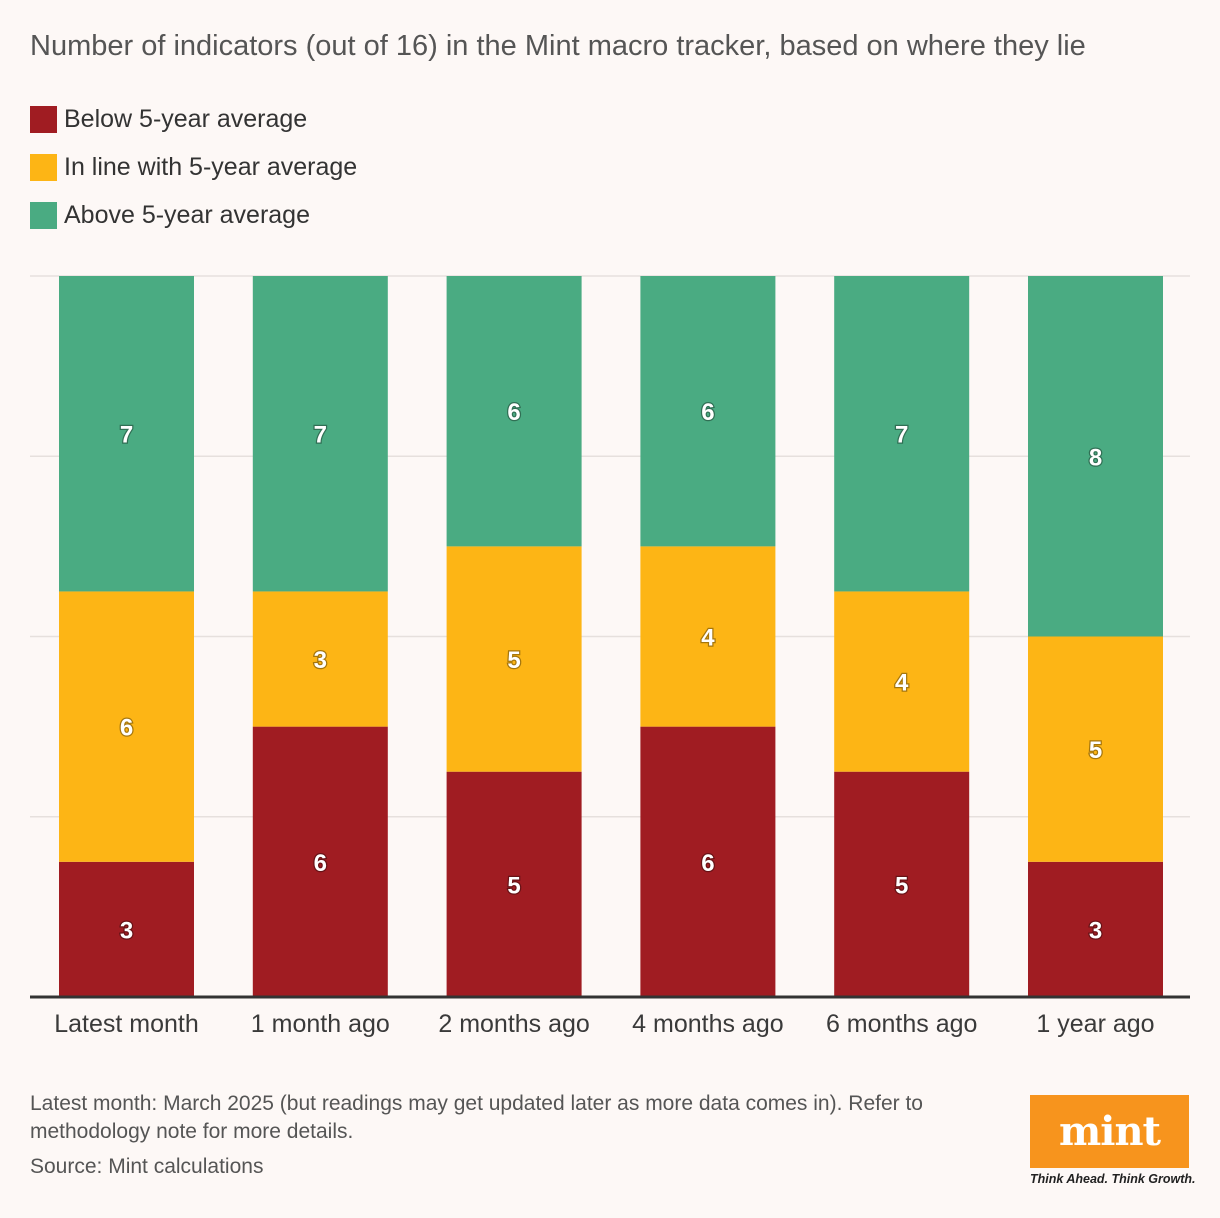 The image size is (1220, 1218). What do you see at coordinates (126, 1024) in the screenshot?
I see `x-tick-label: Latest month` at bounding box center [126, 1024].